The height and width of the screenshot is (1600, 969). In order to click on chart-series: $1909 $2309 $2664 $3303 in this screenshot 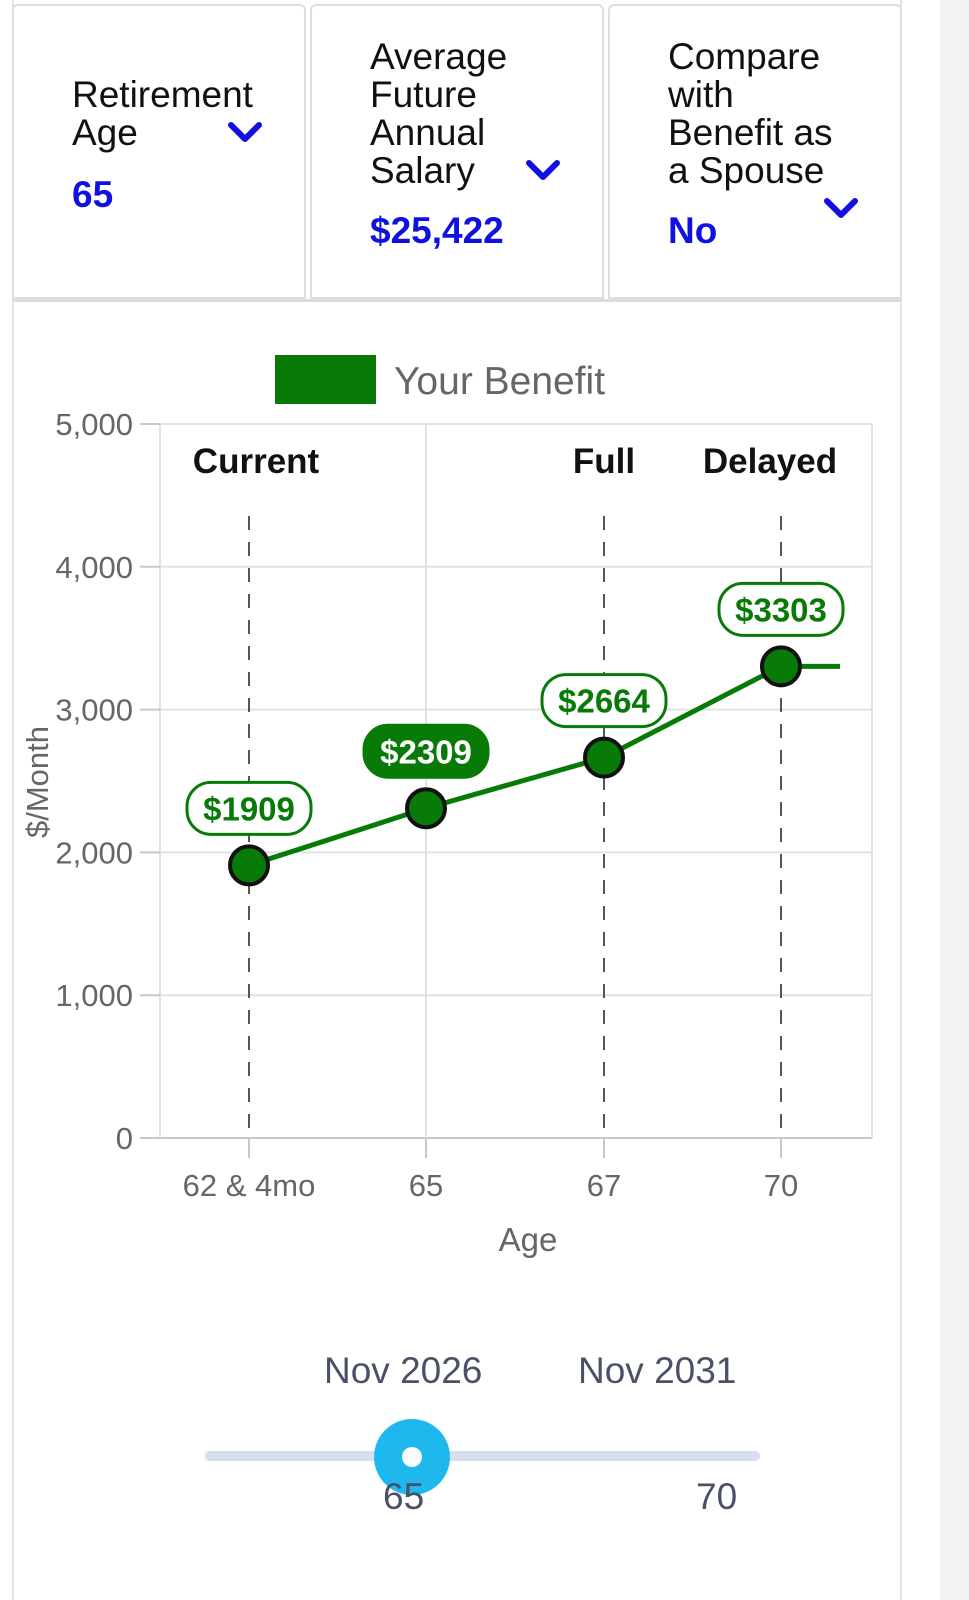, I will do `click(515, 734)`.